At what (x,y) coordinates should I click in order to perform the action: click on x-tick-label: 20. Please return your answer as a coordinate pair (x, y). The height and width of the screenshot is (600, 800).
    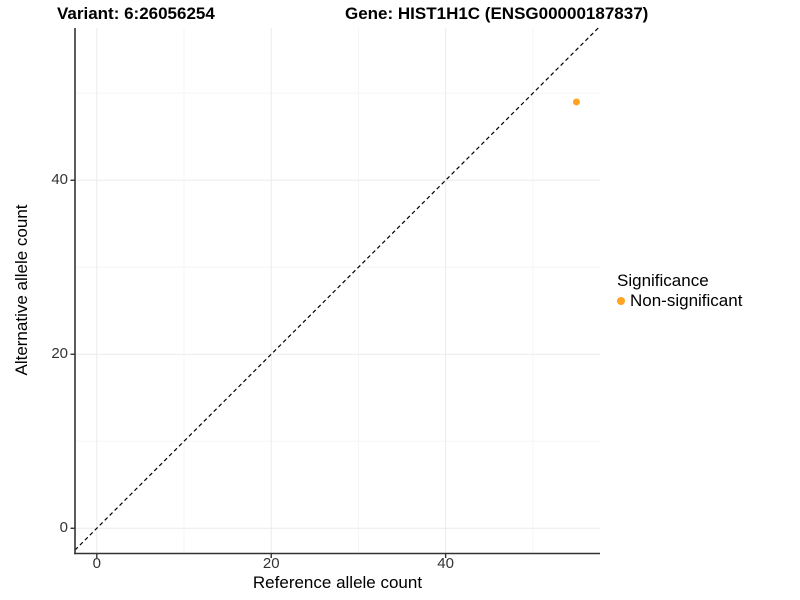
    Looking at the image, I should click on (271, 563).